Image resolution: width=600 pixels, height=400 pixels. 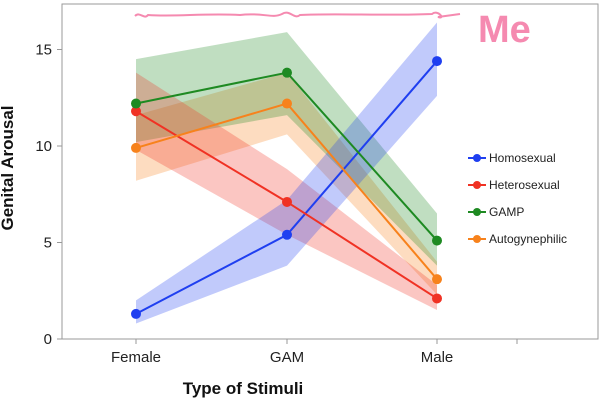 I want to click on legend-label-homosexual: Homosexual, so click(x=522, y=158).